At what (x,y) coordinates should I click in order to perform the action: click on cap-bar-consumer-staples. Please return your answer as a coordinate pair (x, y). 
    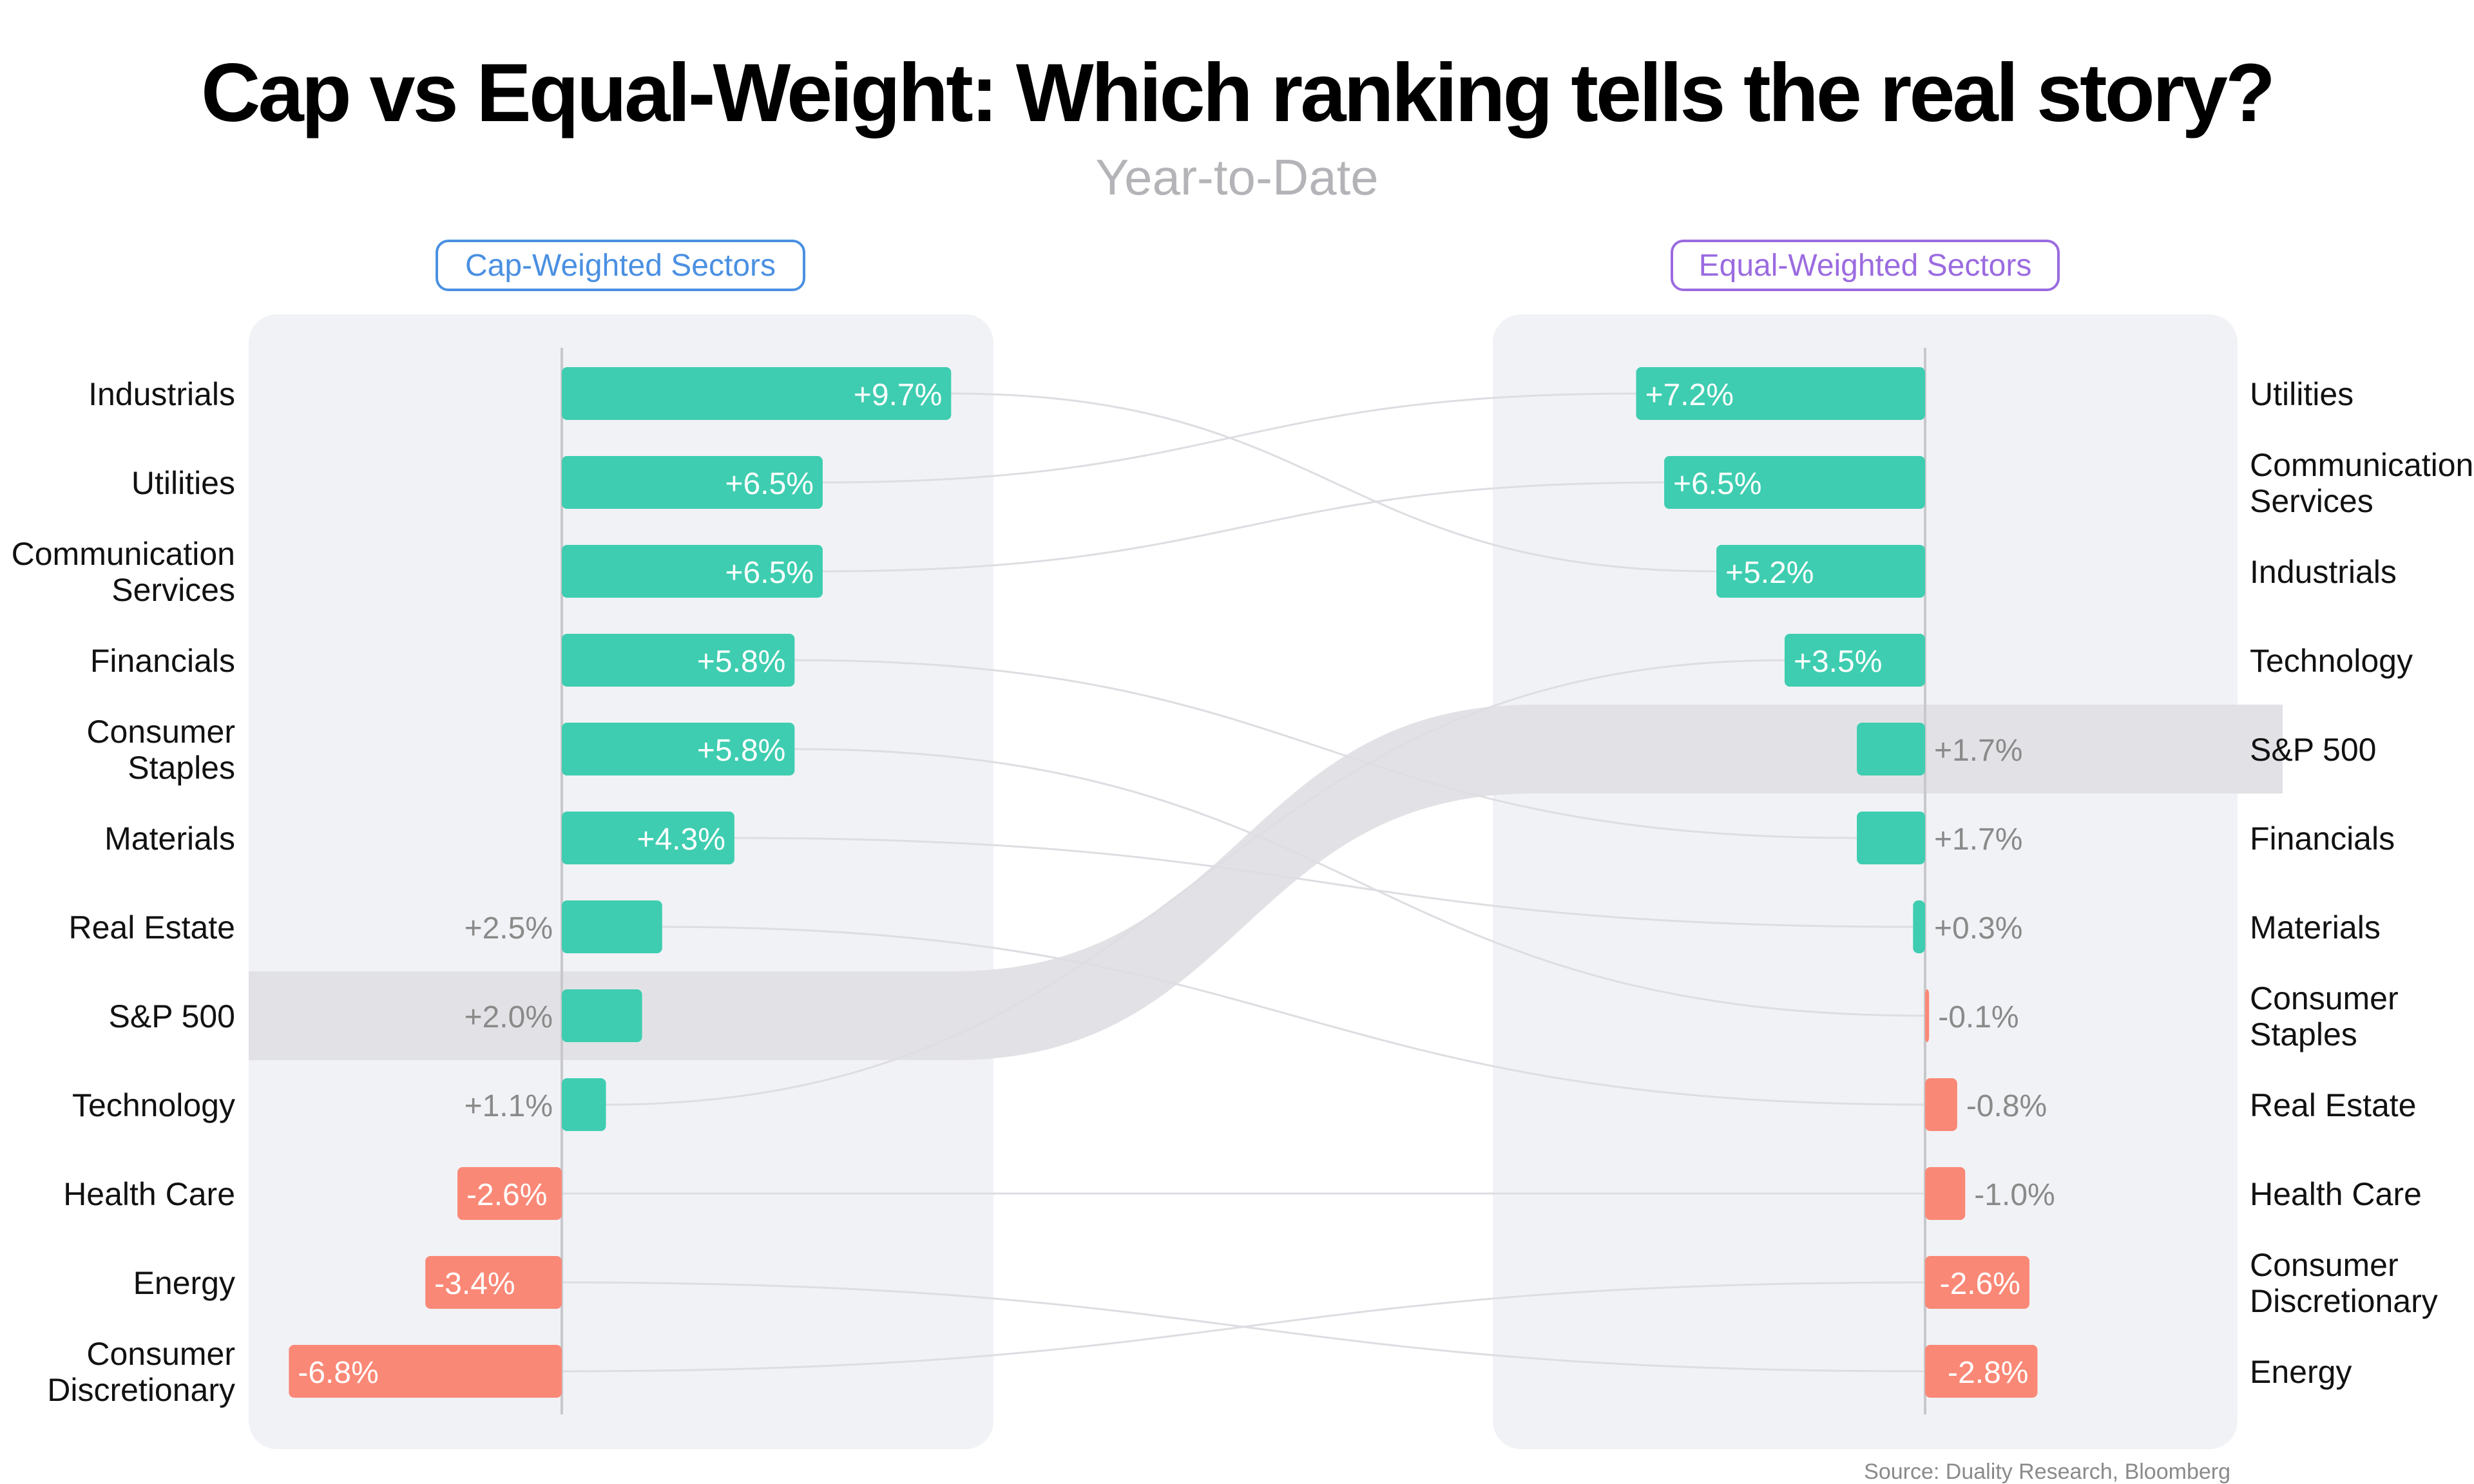
    Looking at the image, I should click on (678, 749).